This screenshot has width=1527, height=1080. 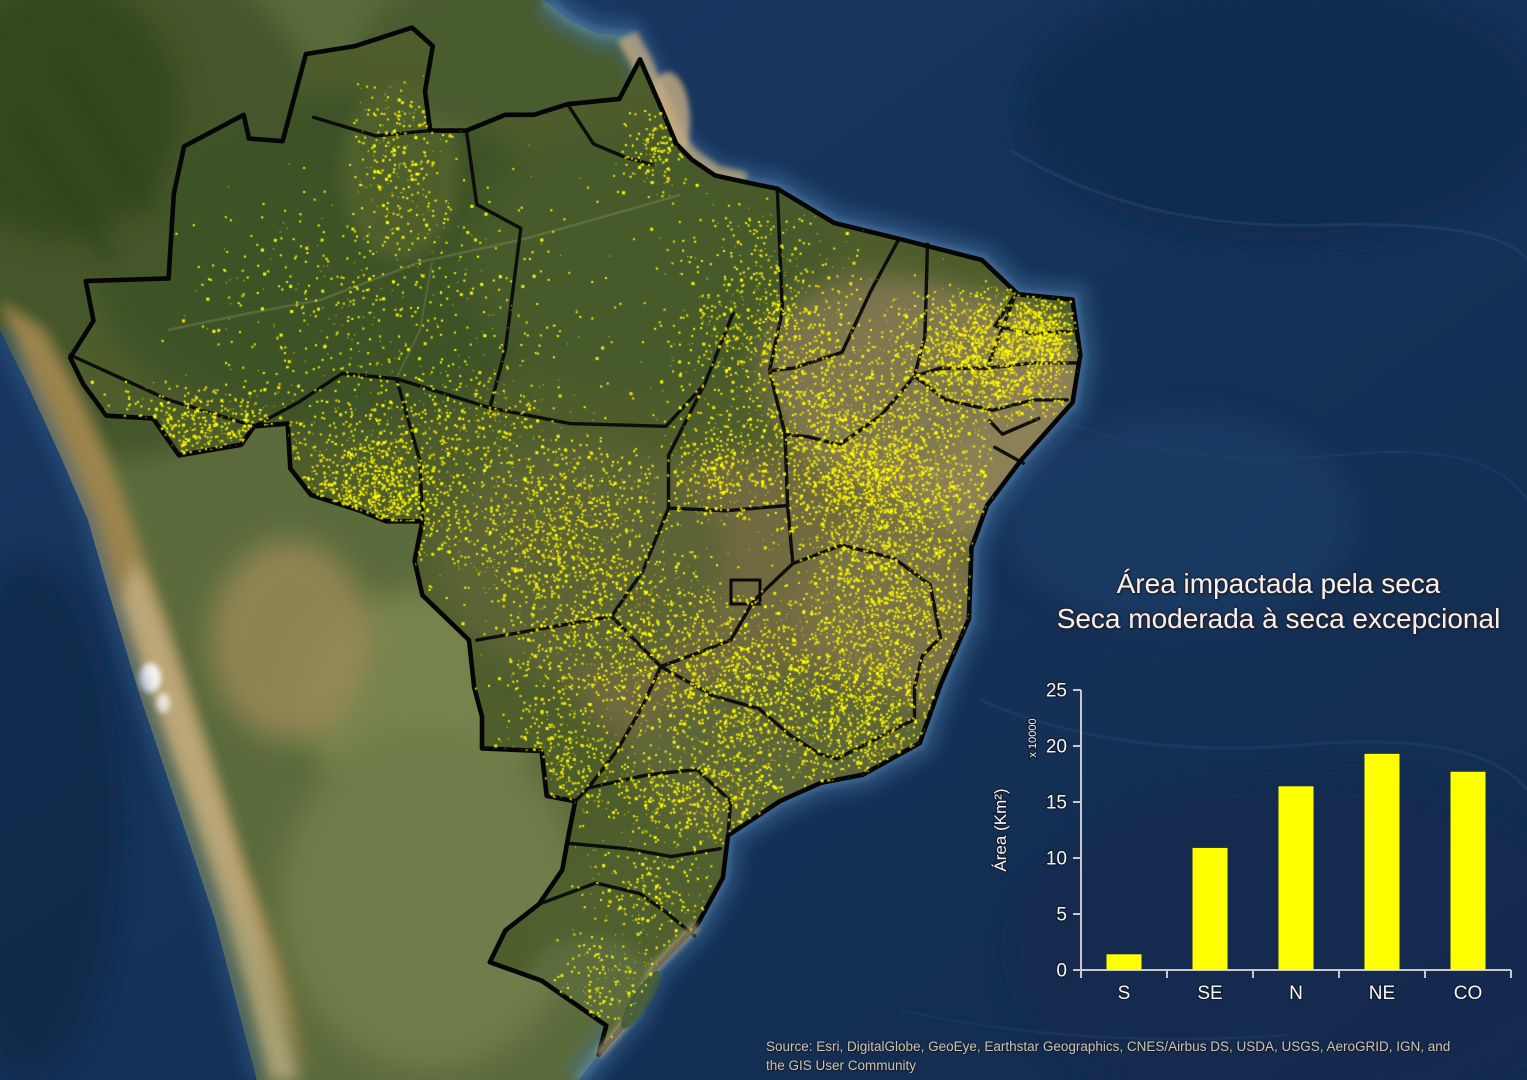 I want to click on y-tick-label: 0, so click(x=1061, y=971).